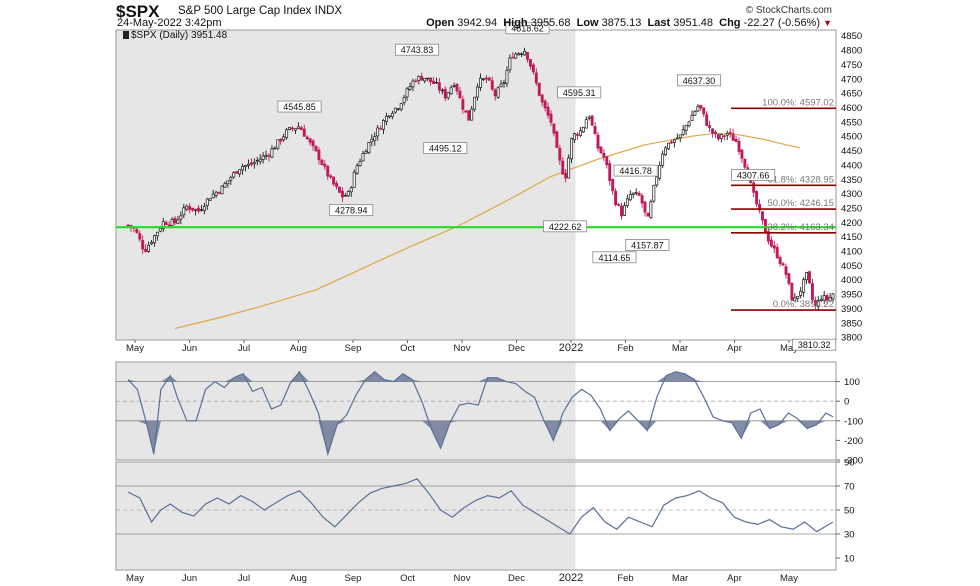 This screenshot has width=980, height=586. I want to click on rsi-x-tick-label: Sep, so click(353, 578).